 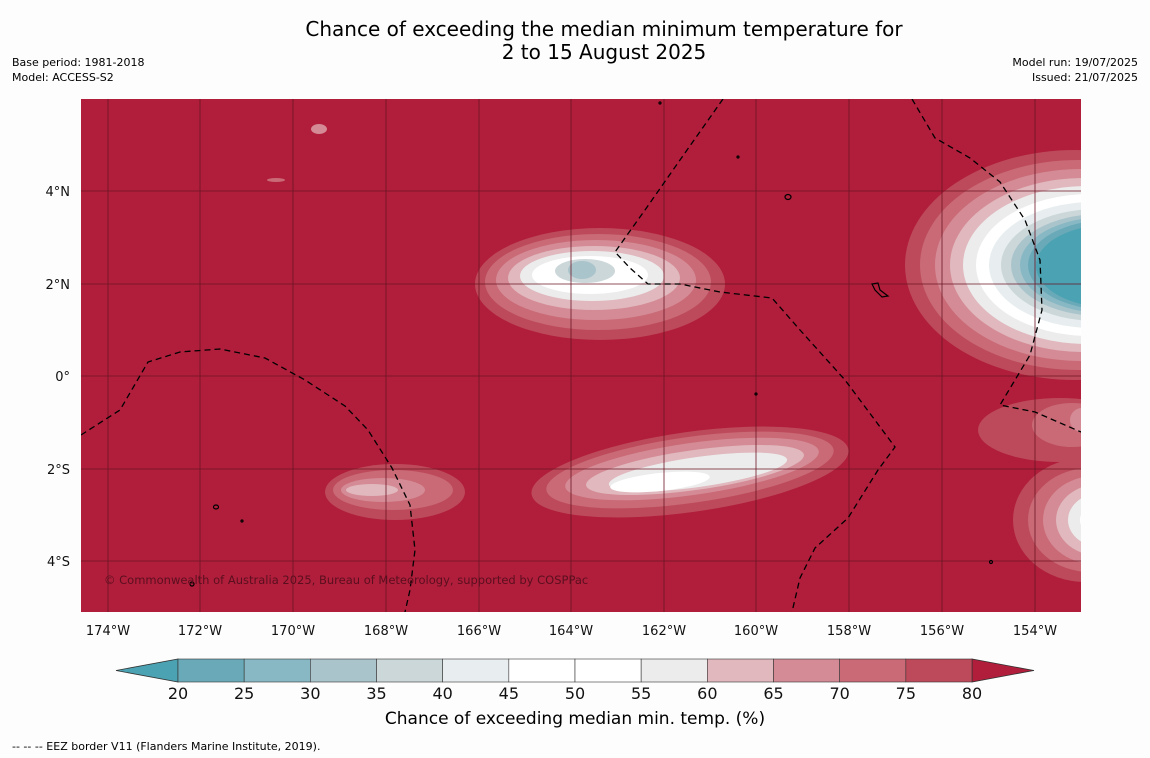 I want to click on meta-left: Base period: 1981-2018 Model: ACCESS-S2, so click(x=78, y=70).